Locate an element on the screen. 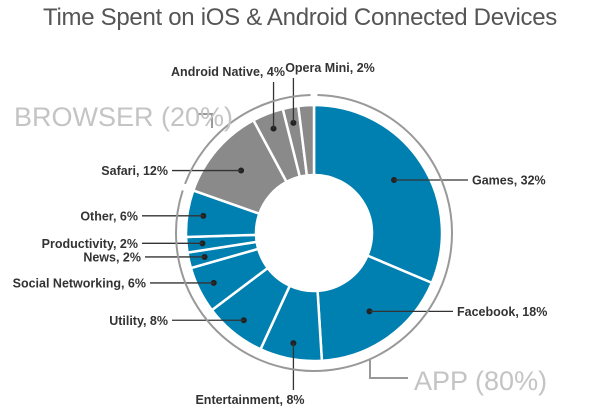 The width and height of the screenshot is (600, 409). browser-bracket is located at coordinates (205, 120).